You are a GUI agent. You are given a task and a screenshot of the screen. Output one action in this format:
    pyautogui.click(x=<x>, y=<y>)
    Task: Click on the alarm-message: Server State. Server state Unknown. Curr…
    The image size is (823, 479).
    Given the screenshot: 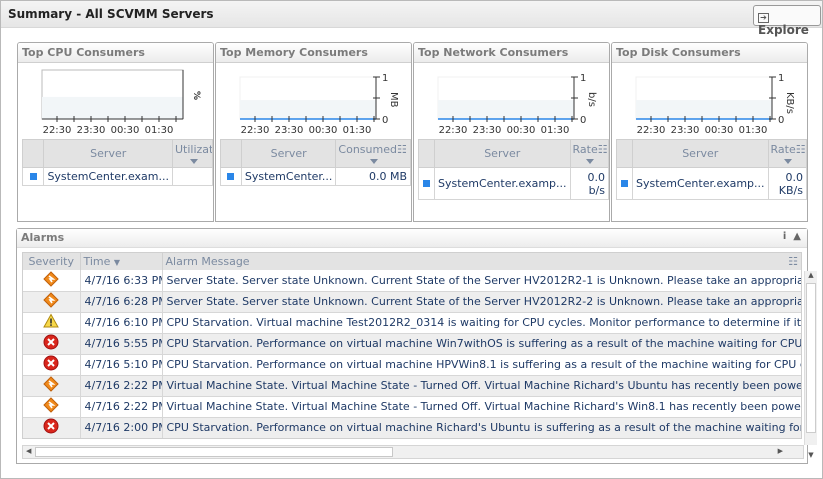 What is the action you would take?
    pyautogui.click(x=481, y=281)
    